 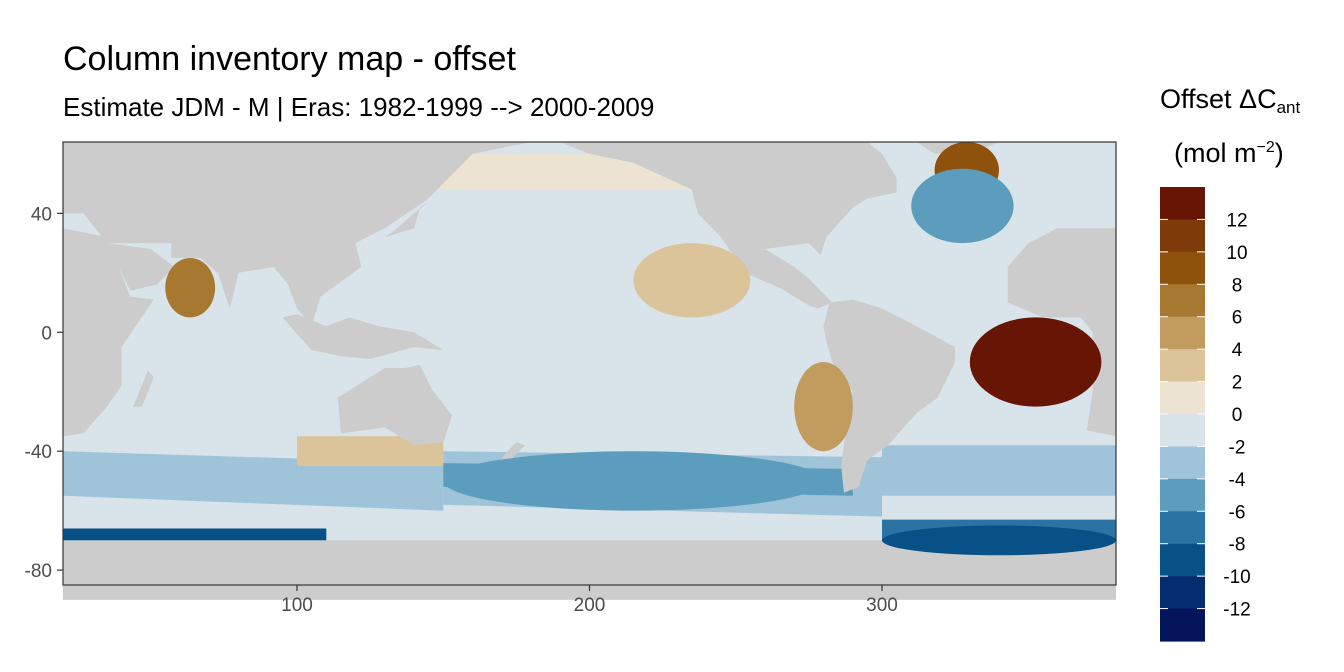 What do you see at coordinates (38, 571) in the screenshot?
I see `y-tick-label--80: -80` at bounding box center [38, 571].